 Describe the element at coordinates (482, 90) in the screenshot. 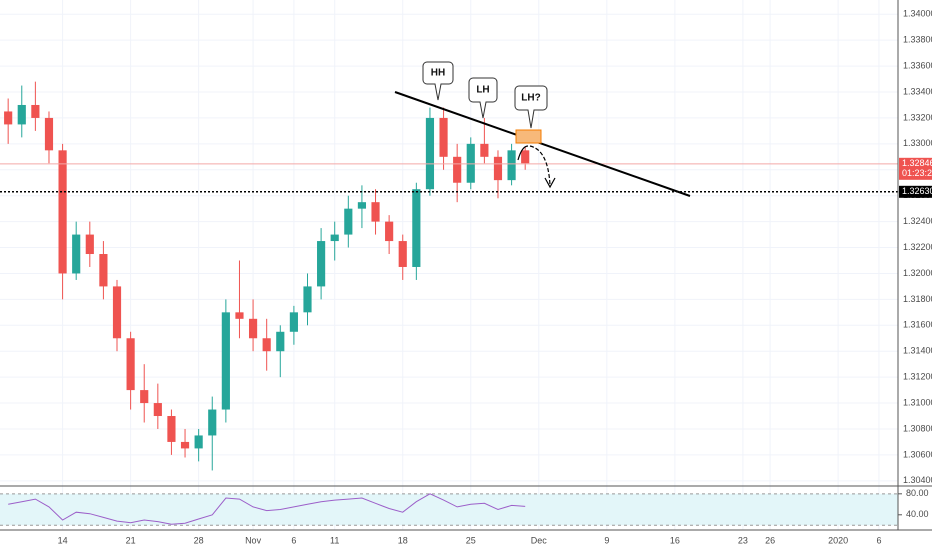

I see `callout-label: LH` at that location.